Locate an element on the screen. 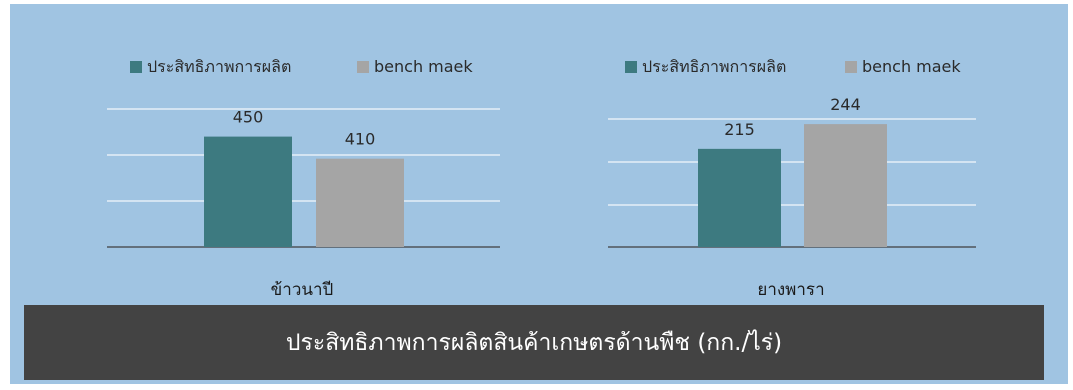 This screenshot has width=1073, height=390. data-label: 244 is located at coordinates (845, 104).